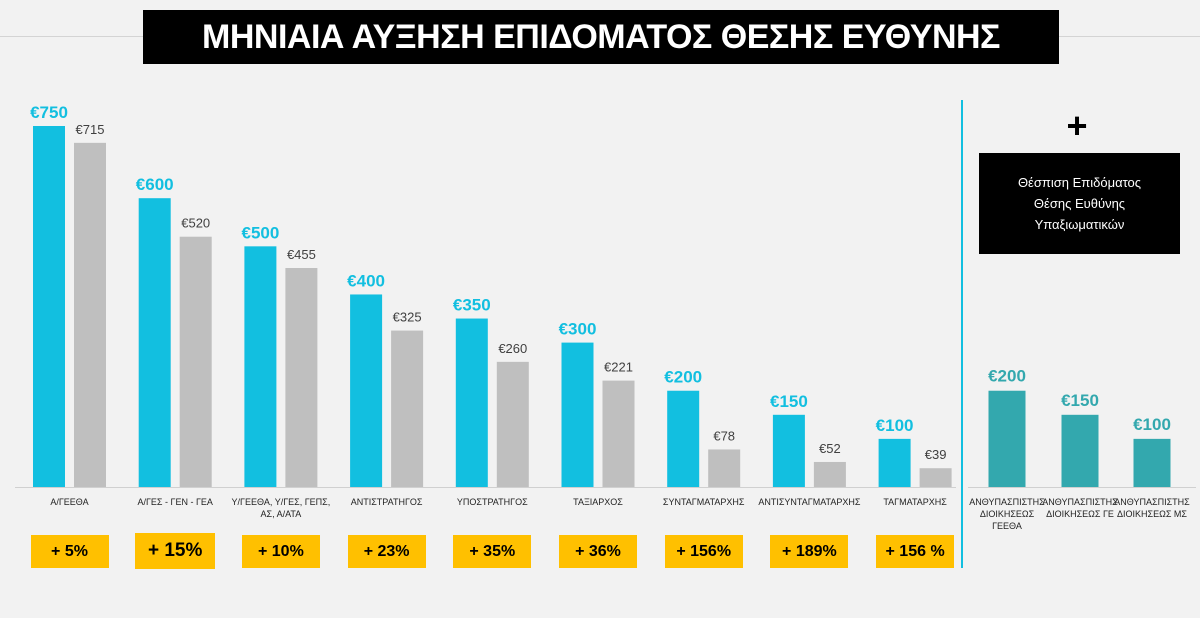 The width and height of the screenshot is (1200, 618). What do you see at coordinates (809, 551) in the screenshot?
I see `increase-badge: + 189%` at bounding box center [809, 551].